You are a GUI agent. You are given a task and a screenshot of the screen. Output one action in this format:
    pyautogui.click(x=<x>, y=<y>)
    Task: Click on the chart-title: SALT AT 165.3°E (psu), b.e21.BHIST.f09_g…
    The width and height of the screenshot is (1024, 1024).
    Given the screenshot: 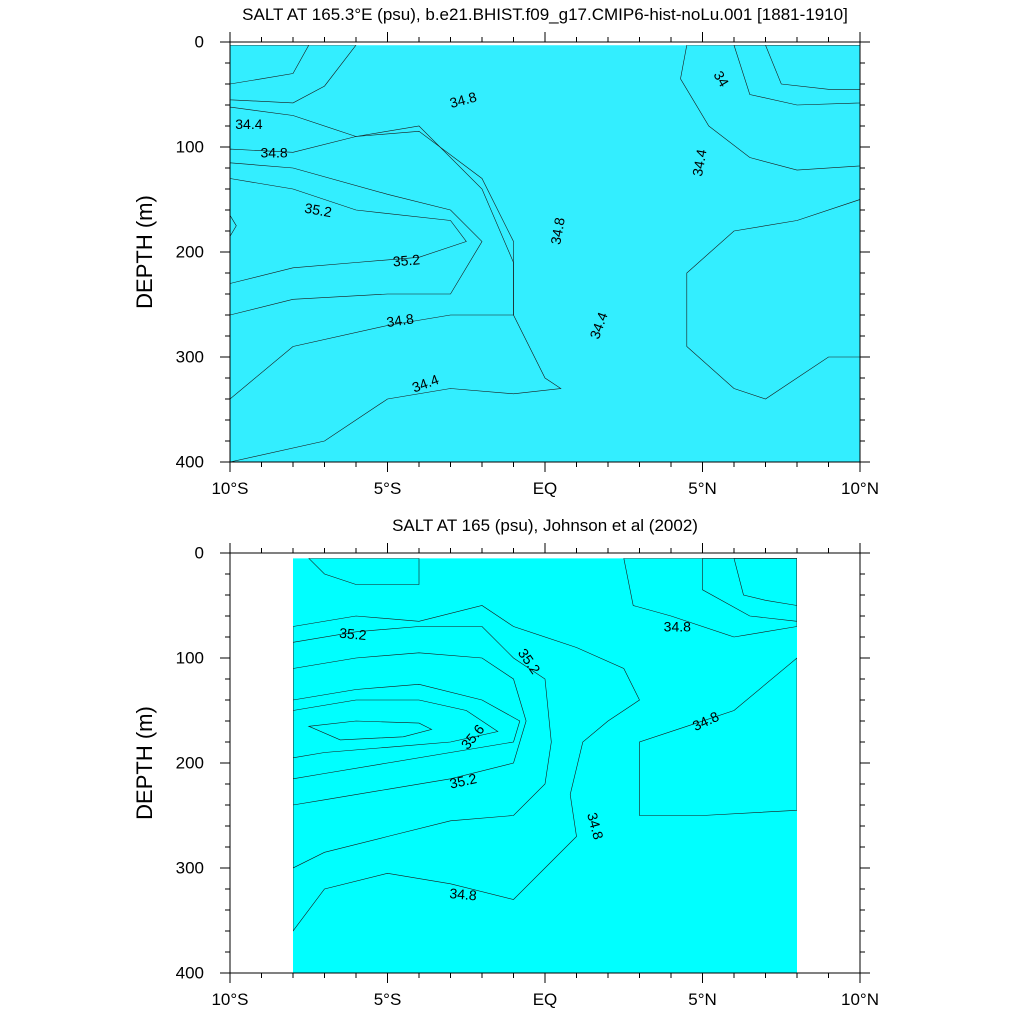 What is the action you would take?
    pyautogui.click(x=545, y=14)
    